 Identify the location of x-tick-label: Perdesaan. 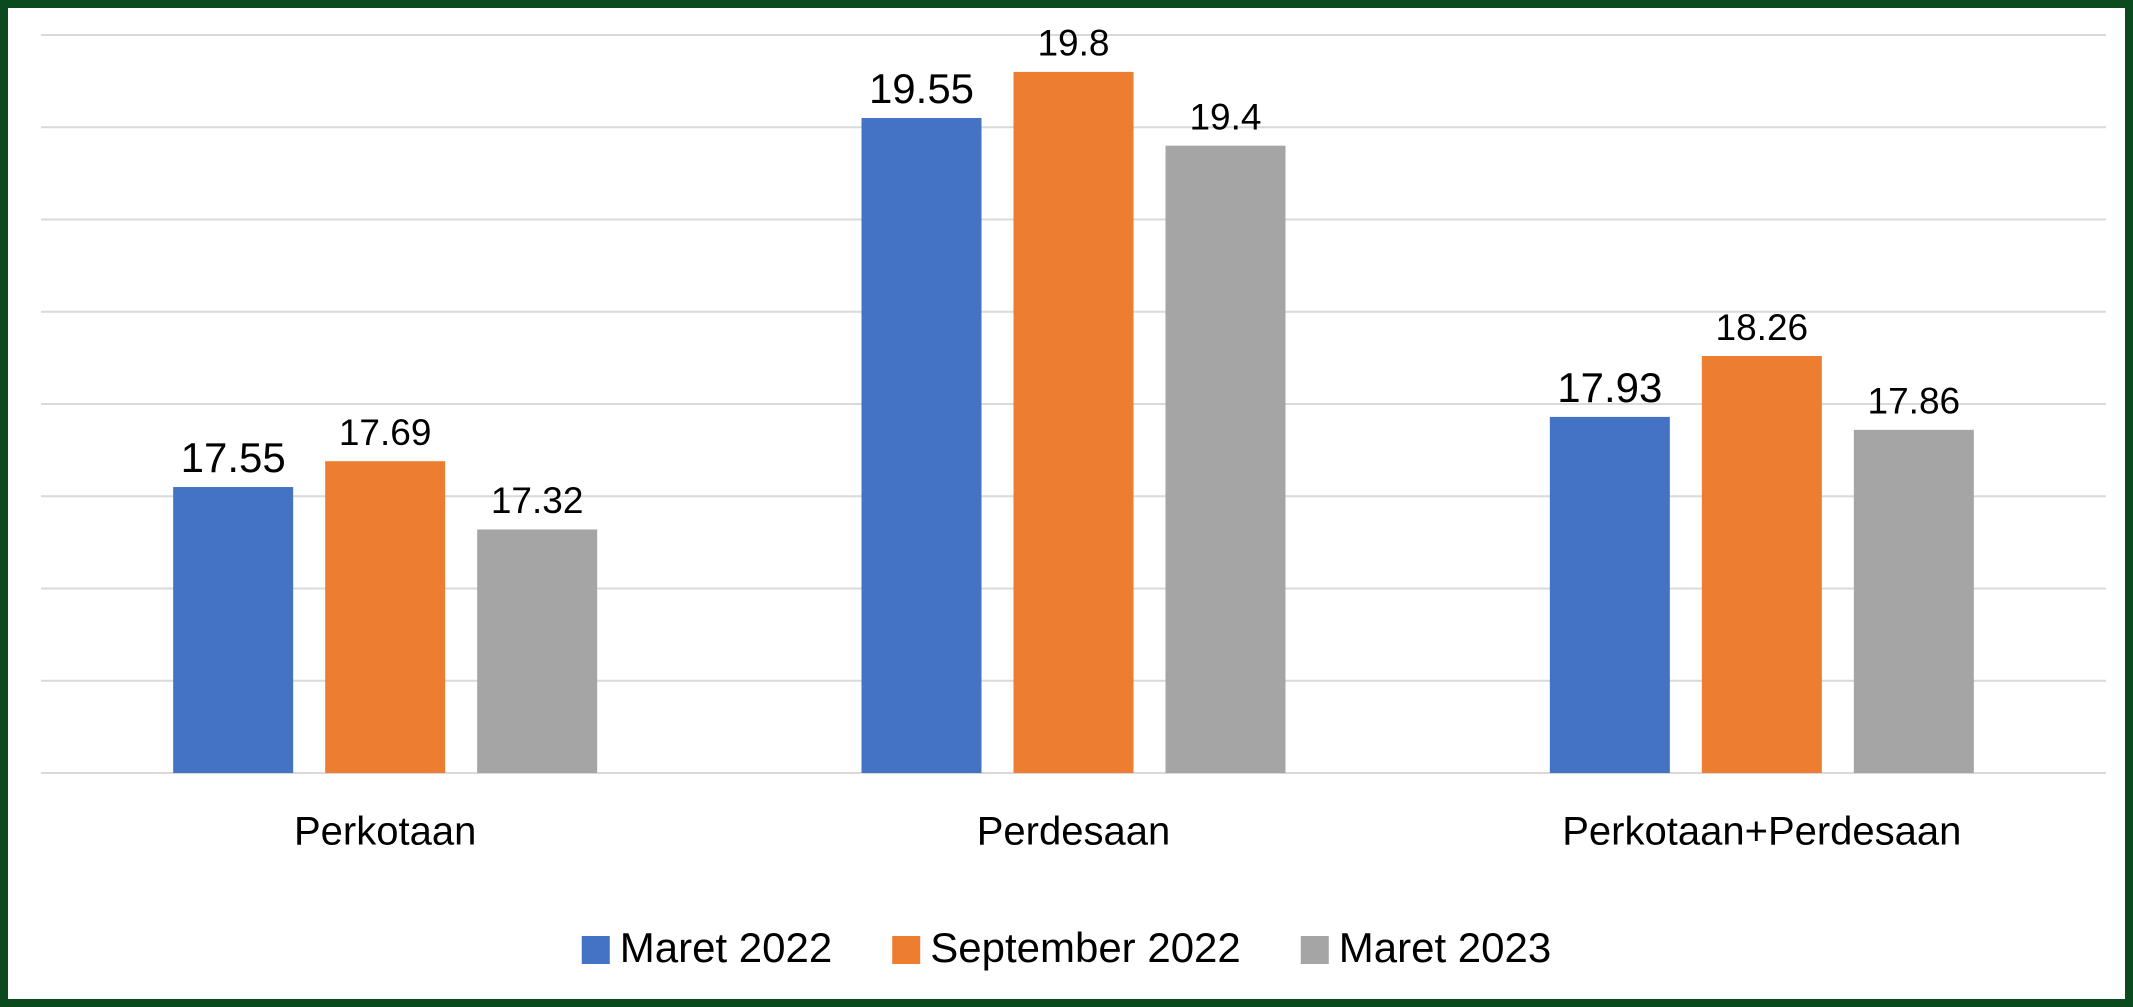
(1073, 832).